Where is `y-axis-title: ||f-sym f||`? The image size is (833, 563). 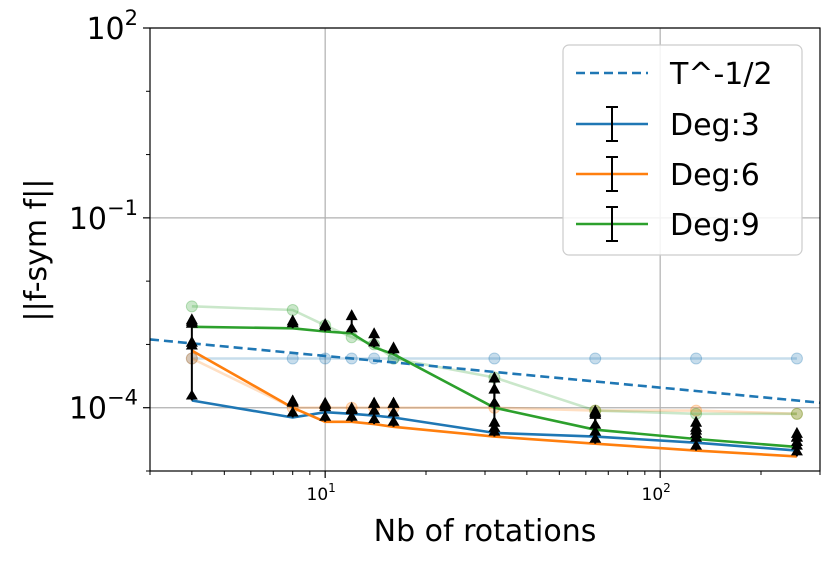
y-axis-title: ||f-sym f|| is located at coordinates (36, 250).